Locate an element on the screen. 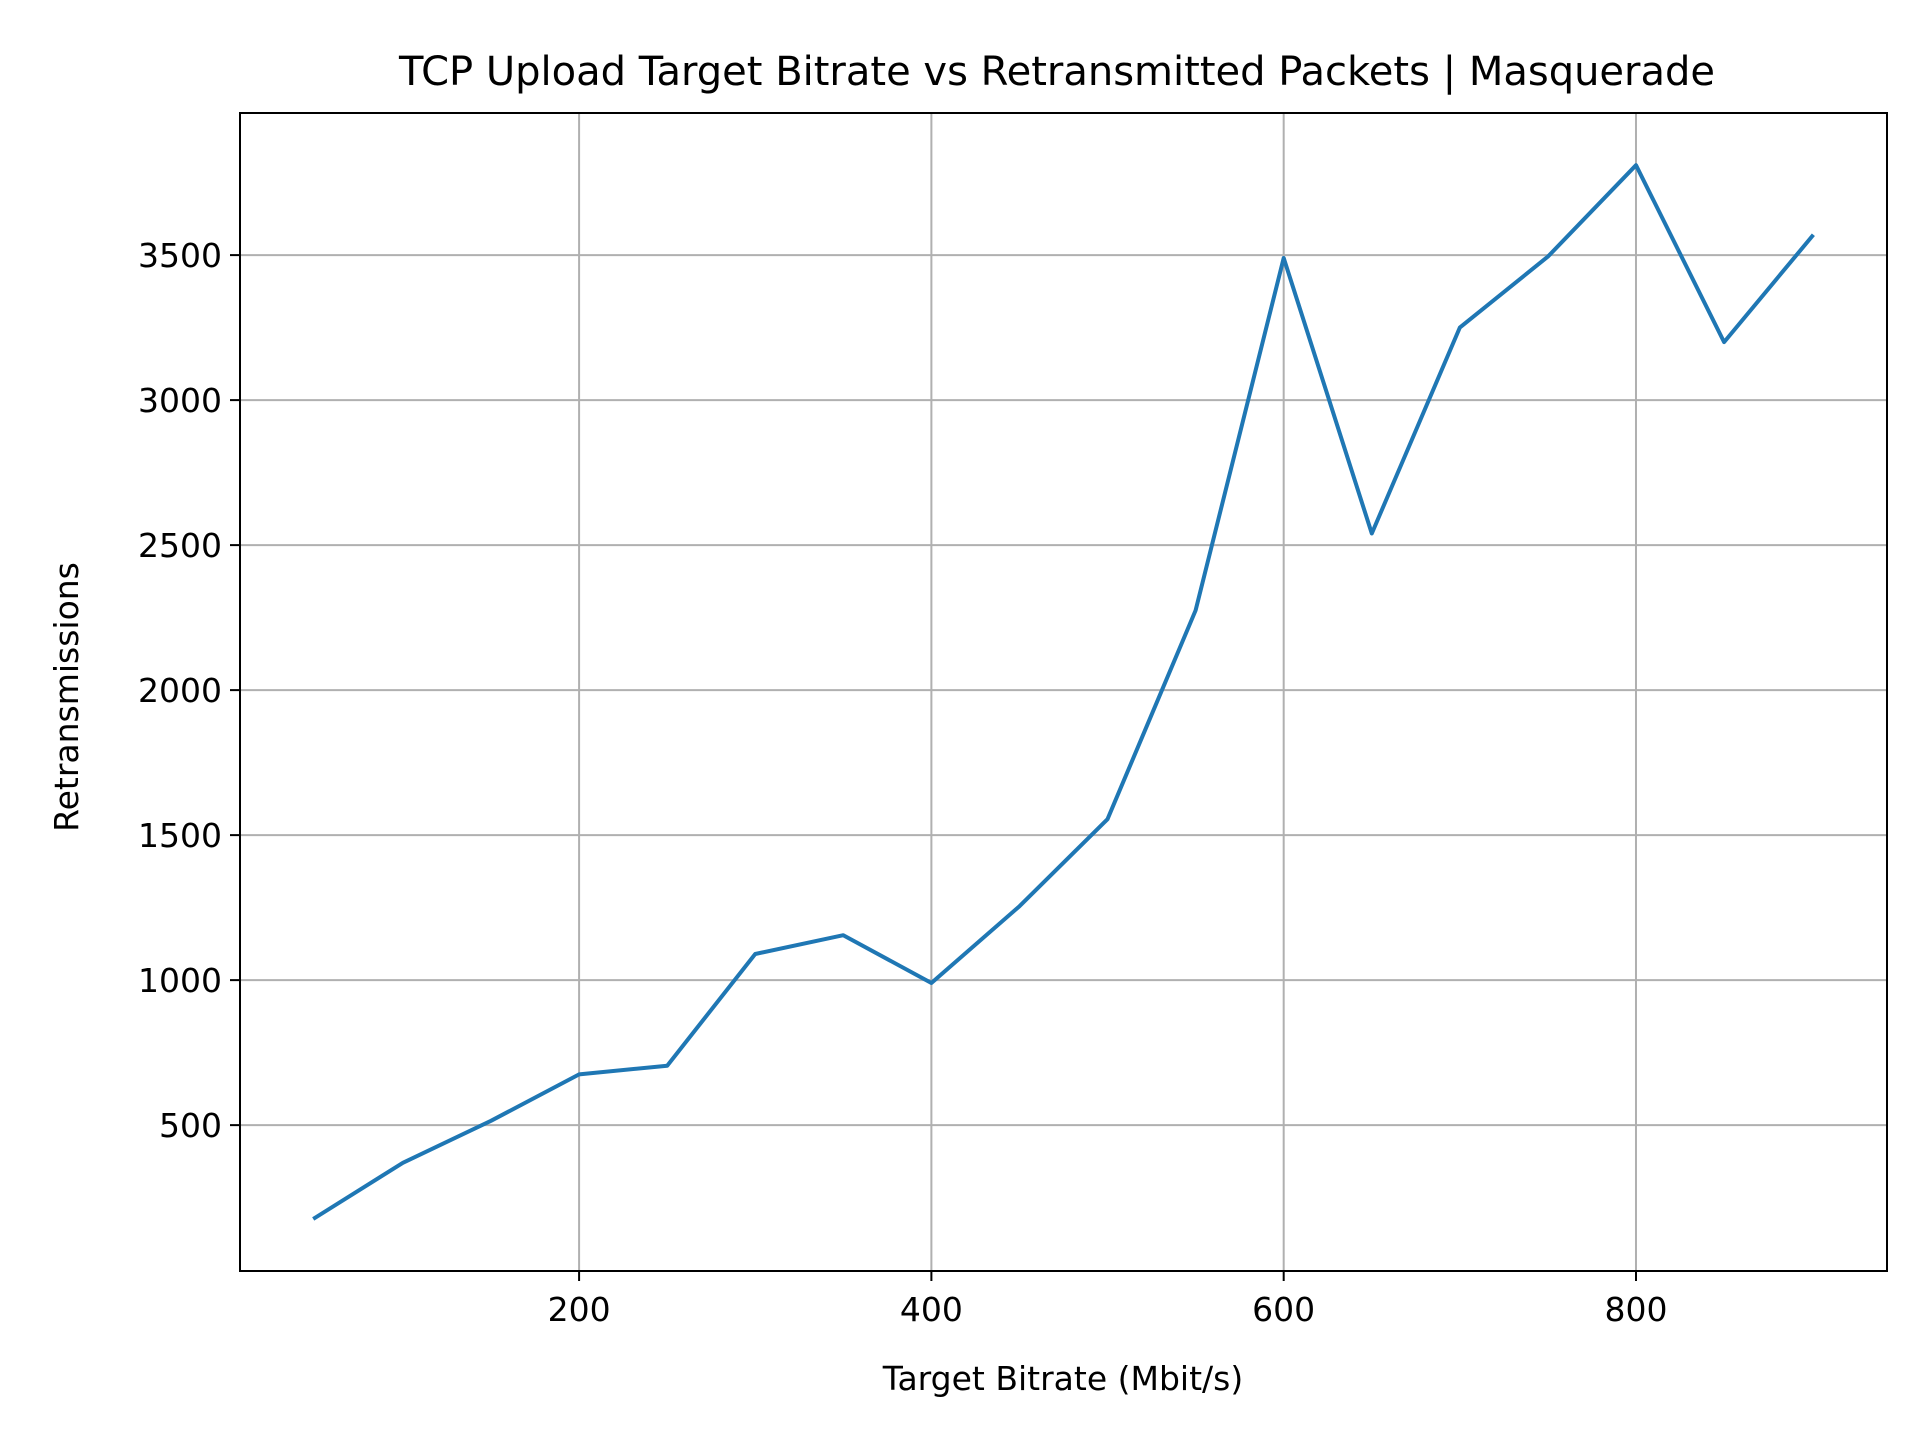 This screenshot has height=1440, width=1920. y-axis-label: Retransmissions is located at coordinates (66, 697).